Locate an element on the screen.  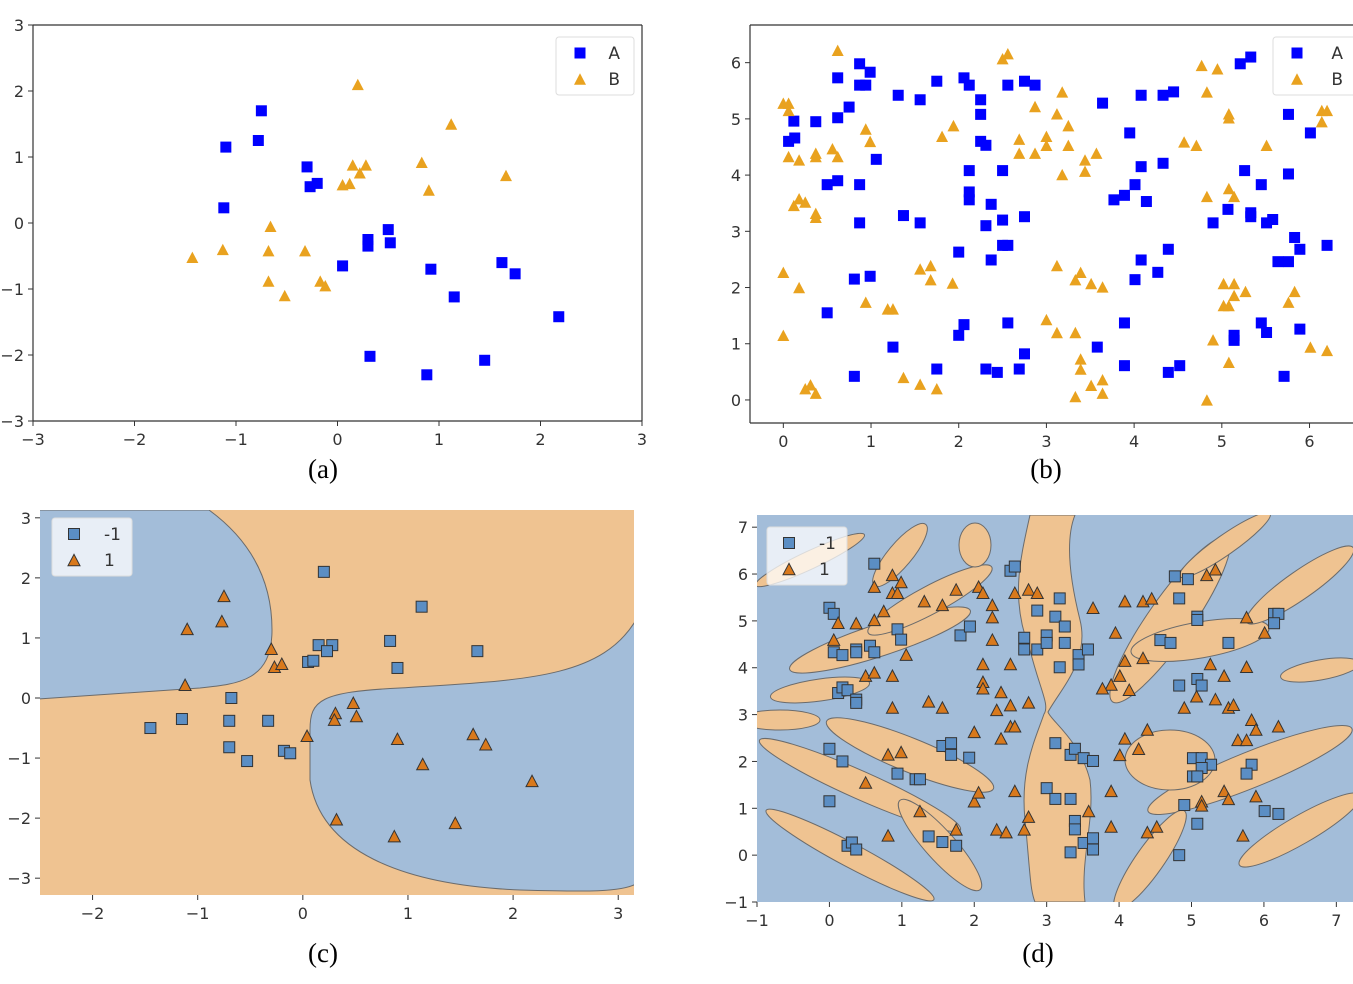
legend-triangle-icon is located at coordinates (789, 569).